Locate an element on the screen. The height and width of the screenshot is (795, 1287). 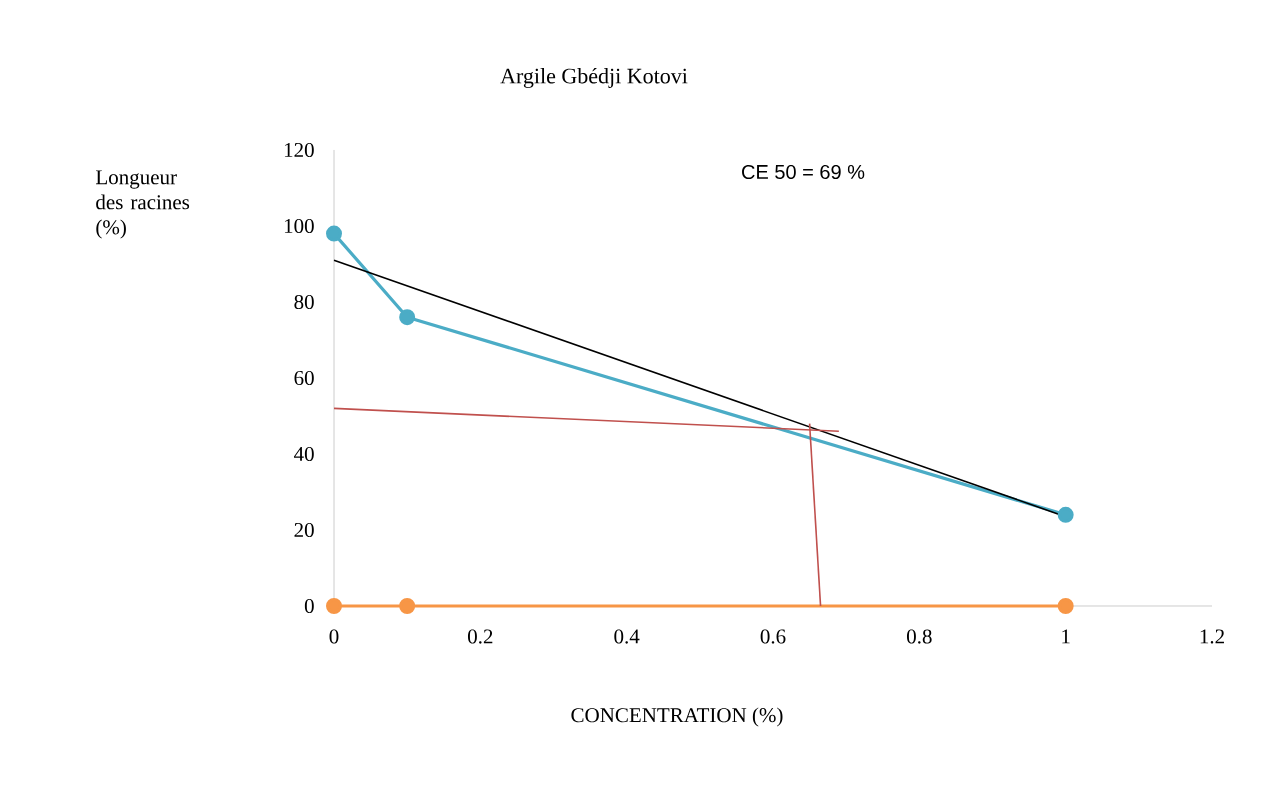
y-axis-title: Longueur des racines (%) is located at coordinates (143, 204).